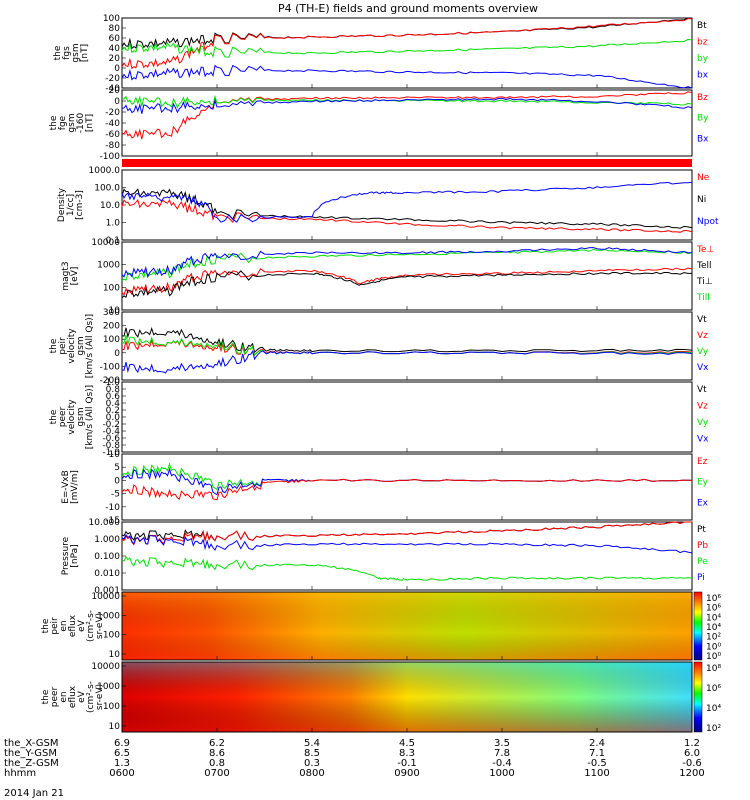 The image size is (750, 800). What do you see at coordinates (407, 753) in the screenshot?
I see `x-tick-label: 8.3` at bounding box center [407, 753].